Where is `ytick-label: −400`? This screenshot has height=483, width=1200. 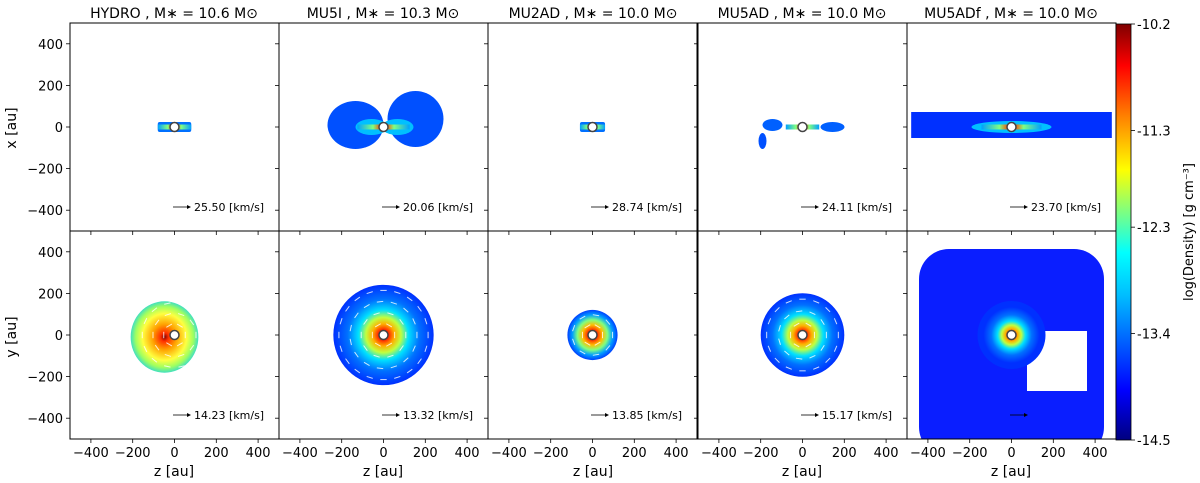 ytick-label: −400 is located at coordinates (45, 211).